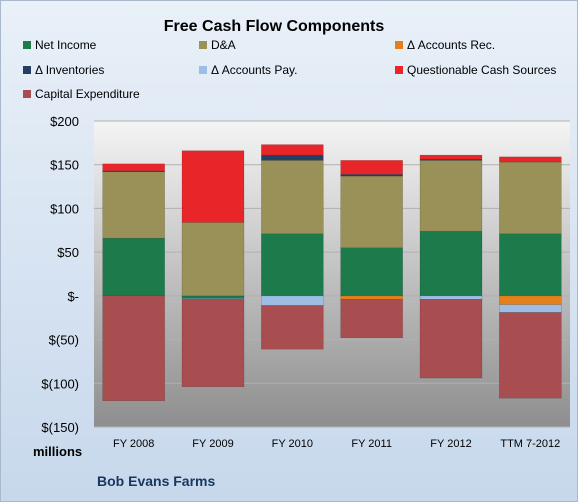 The image size is (578, 502). Describe the element at coordinates (450, 444) in the screenshot. I see `x-tick-label: FY 2012` at that location.